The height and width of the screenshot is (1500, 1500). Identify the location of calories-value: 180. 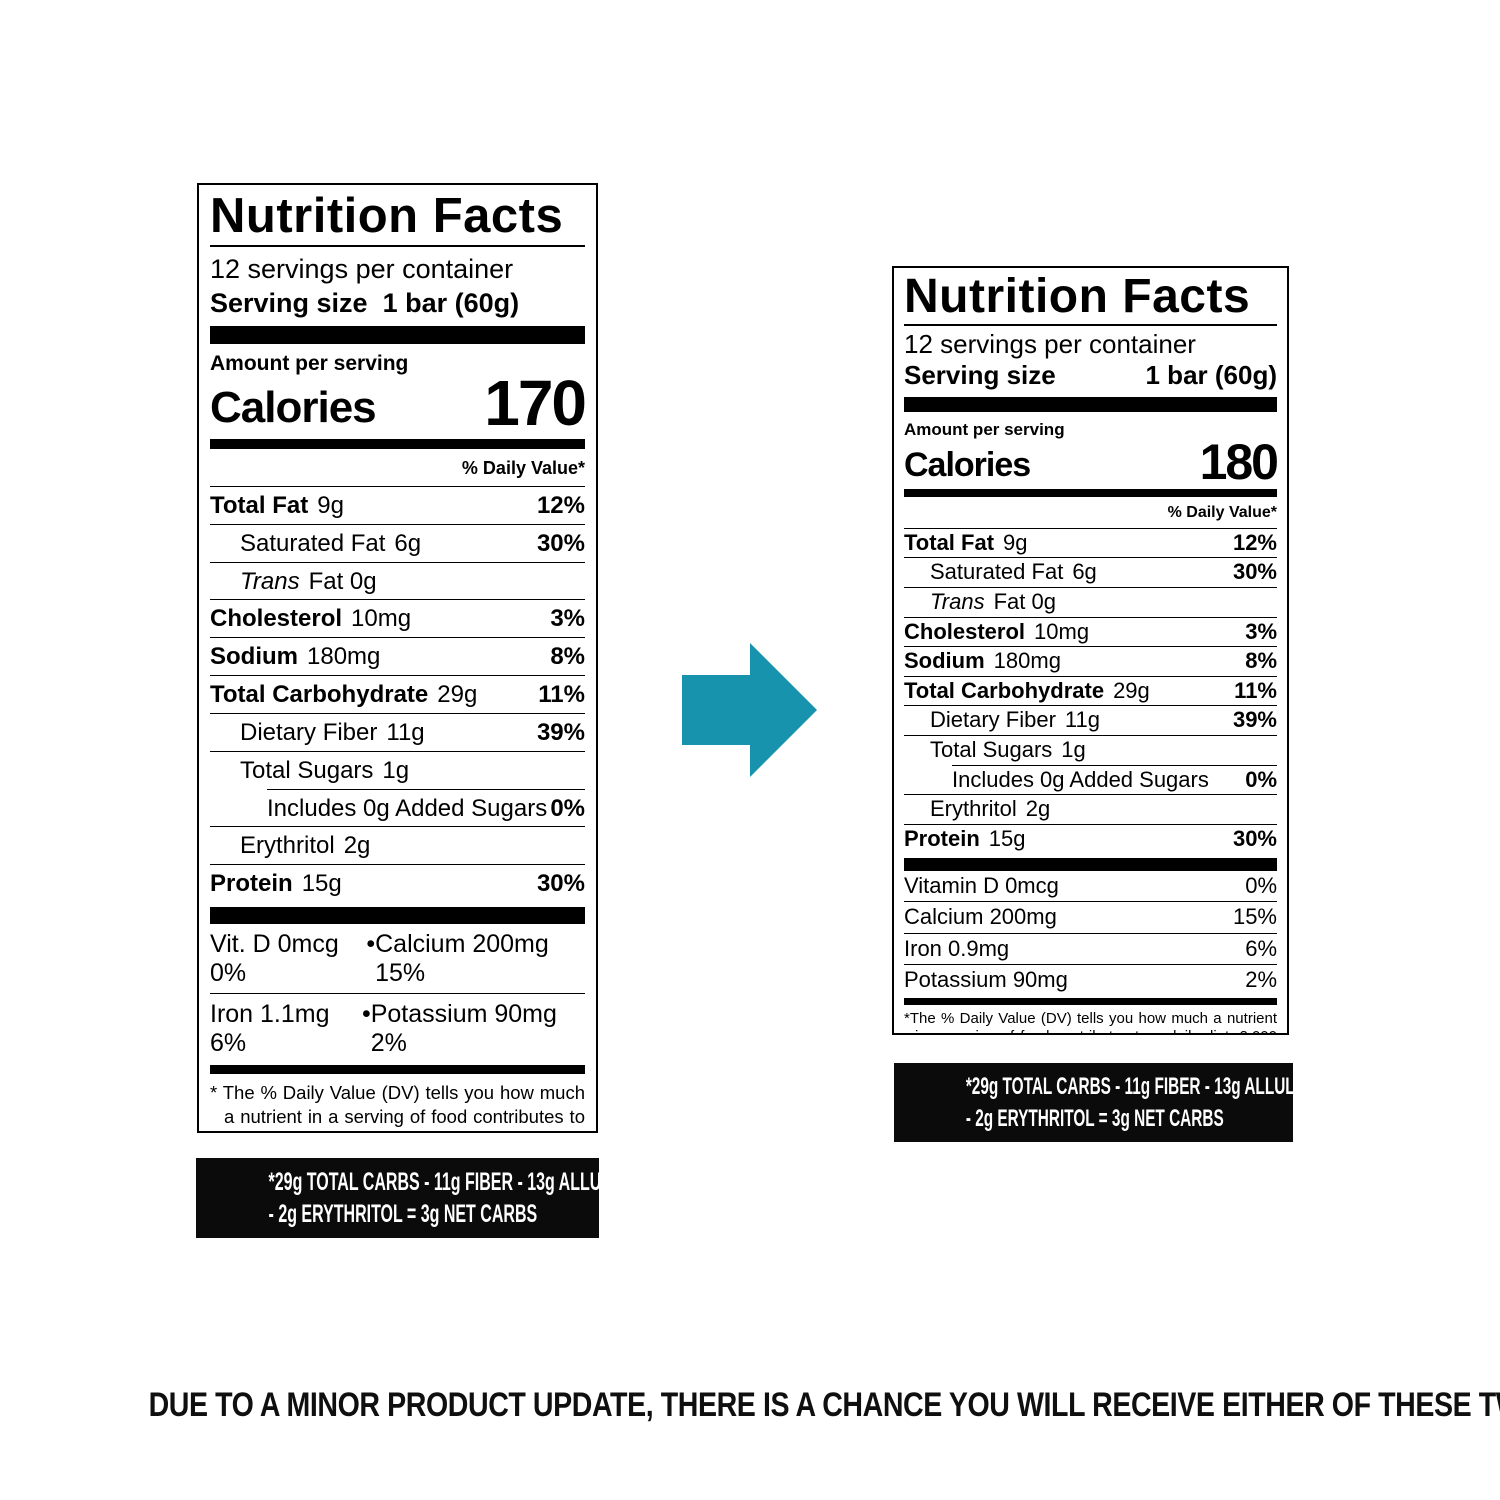
(1239, 461).